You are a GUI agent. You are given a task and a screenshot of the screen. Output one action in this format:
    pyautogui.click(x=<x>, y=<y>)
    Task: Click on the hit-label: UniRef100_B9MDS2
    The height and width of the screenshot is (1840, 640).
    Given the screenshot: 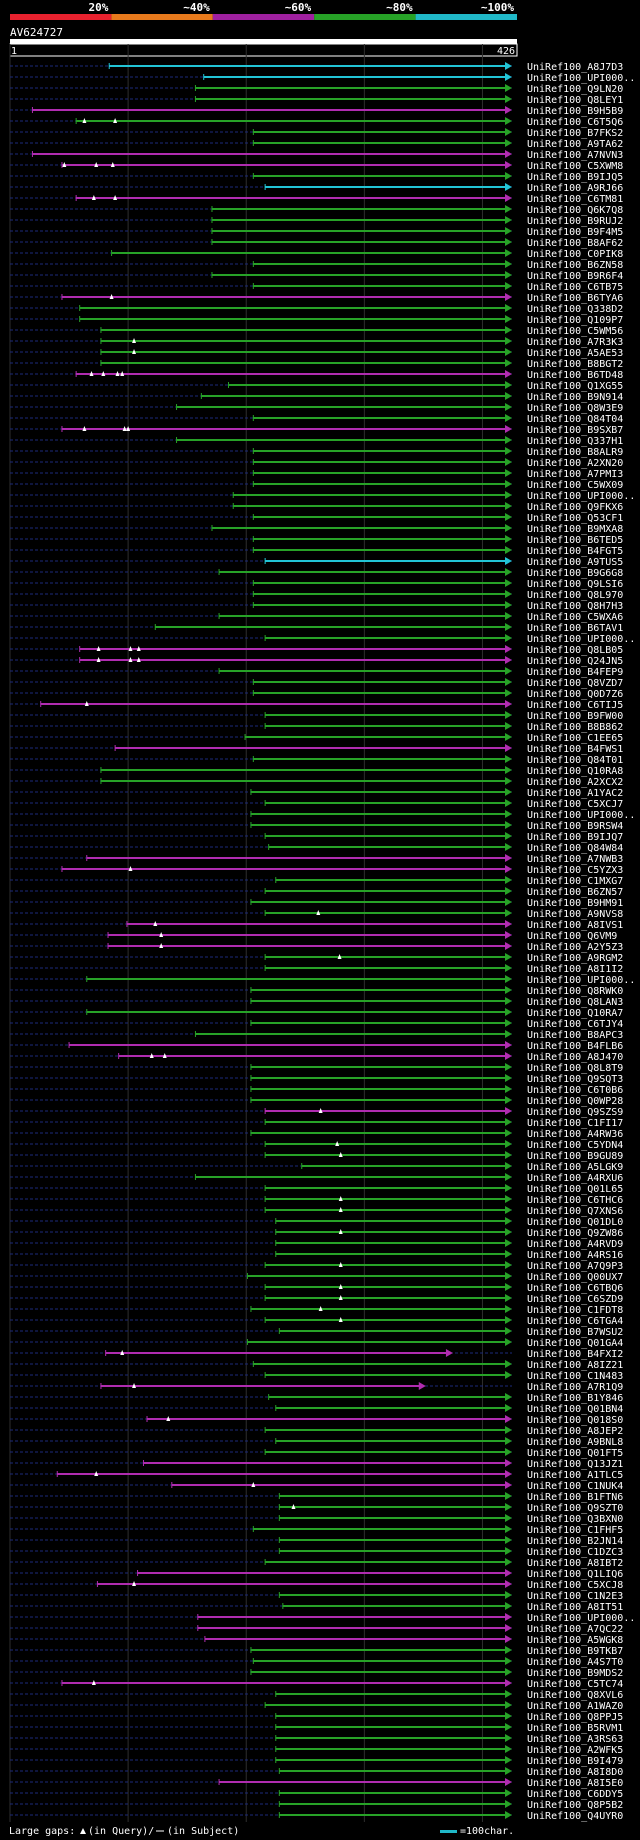 What is the action you would take?
    pyautogui.click(x=575, y=1673)
    